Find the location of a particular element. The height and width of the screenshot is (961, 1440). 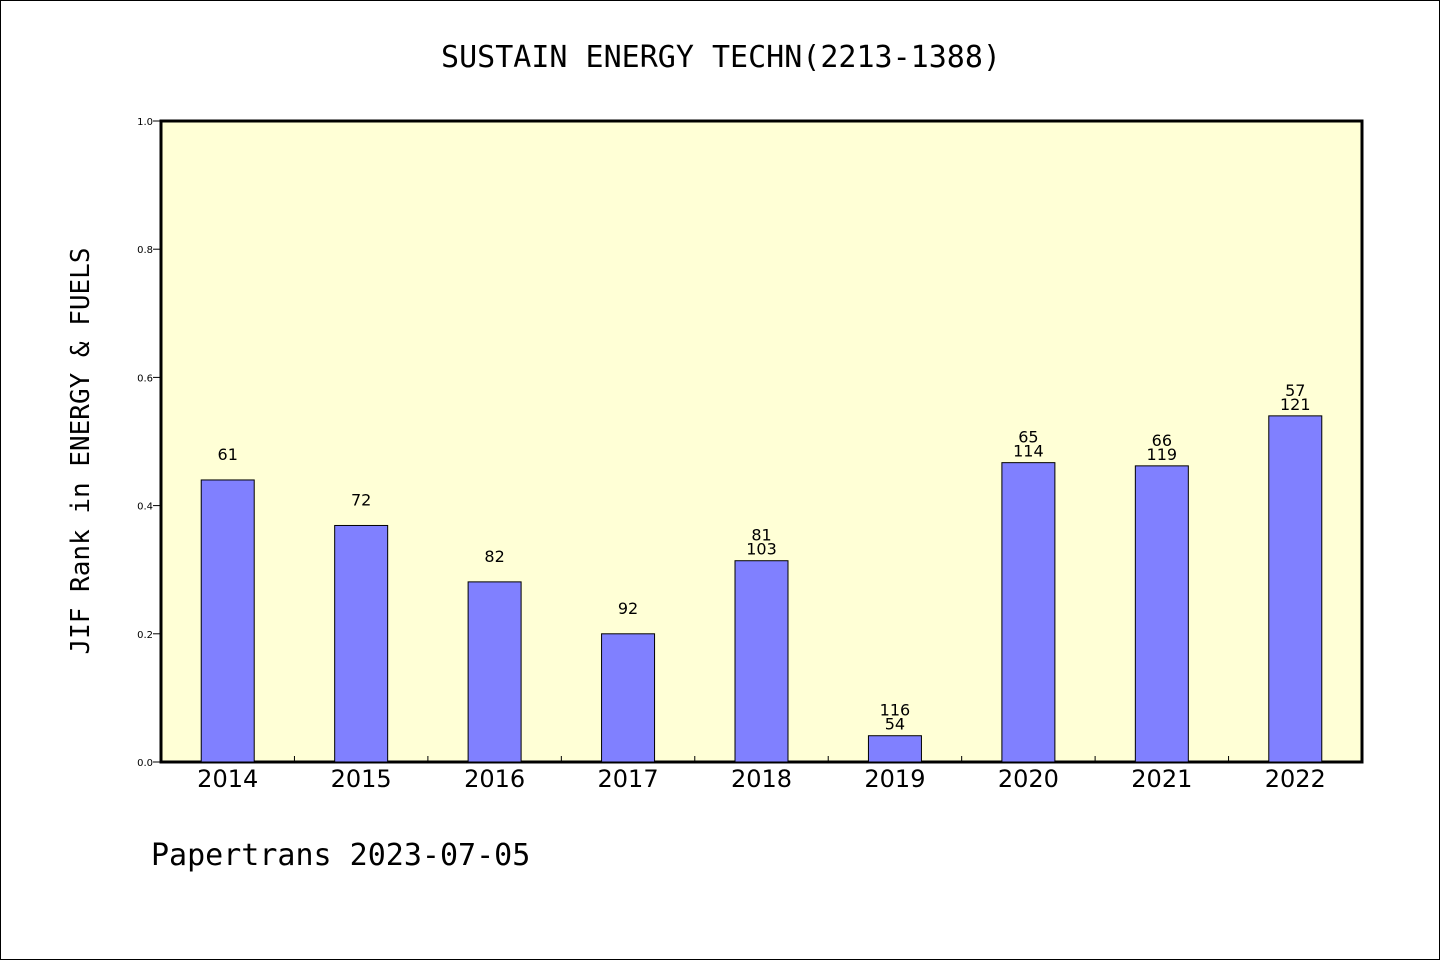

data-label: 72 is located at coordinates (361, 499).